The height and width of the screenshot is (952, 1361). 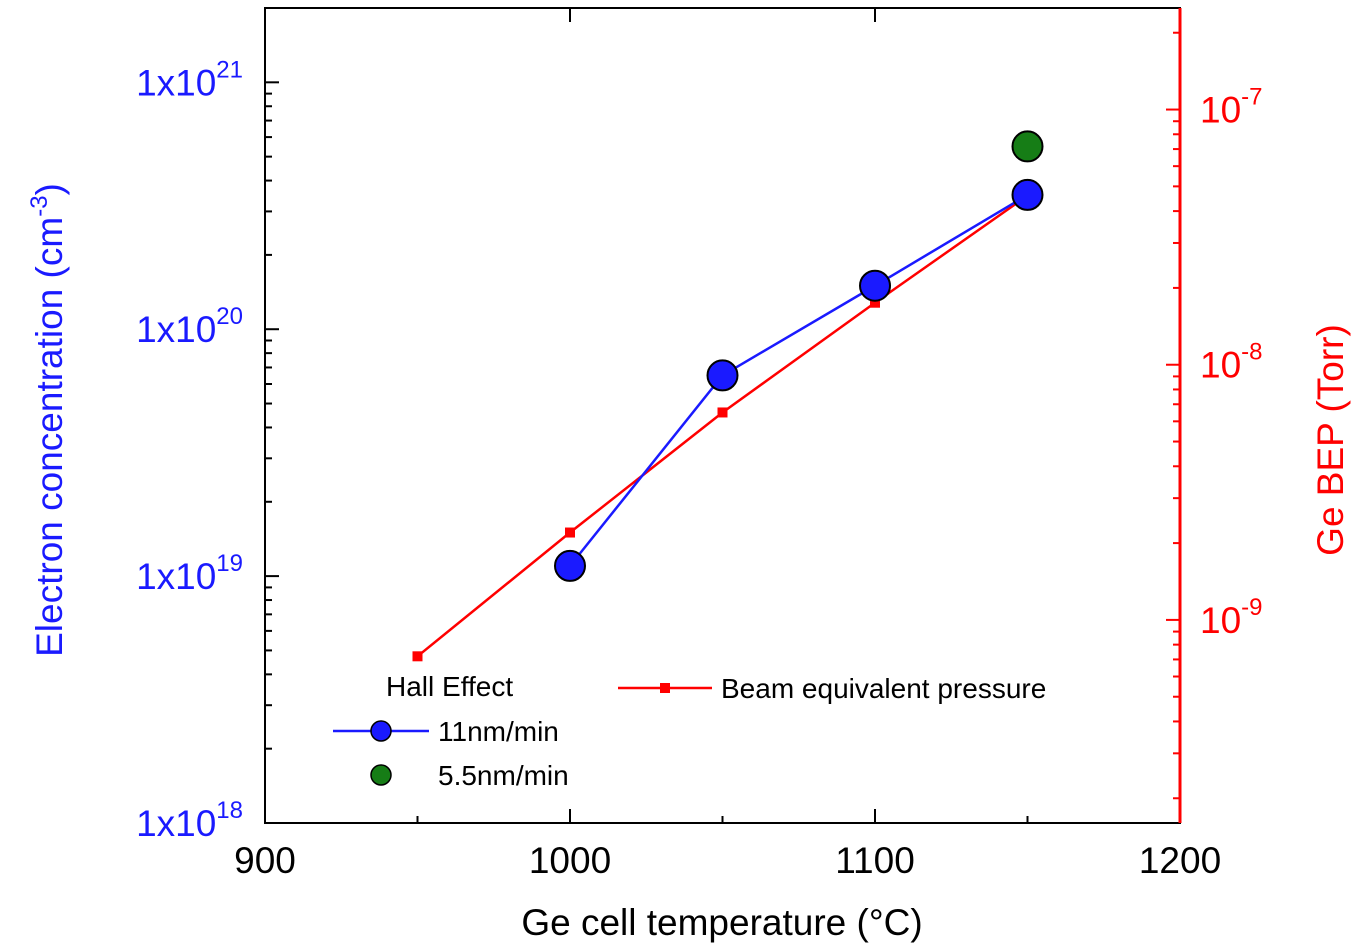 I want to click on x-tick-label-1000: 1000, so click(x=570, y=860).